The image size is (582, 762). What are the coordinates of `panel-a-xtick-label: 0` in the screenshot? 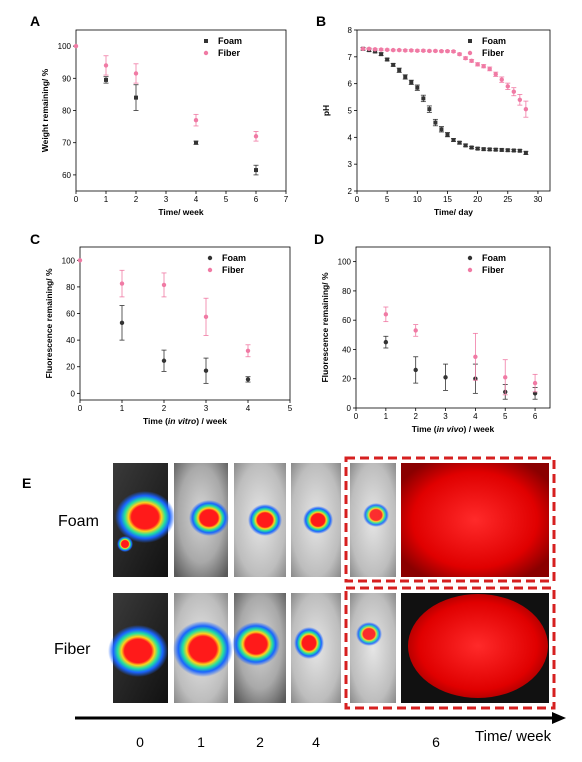 It's located at (76, 199).